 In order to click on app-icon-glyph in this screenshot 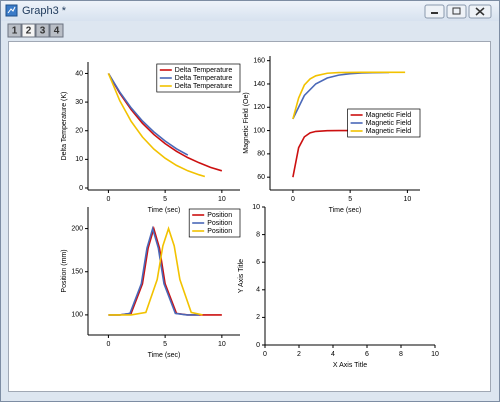, I will do `click(11, 10)`.